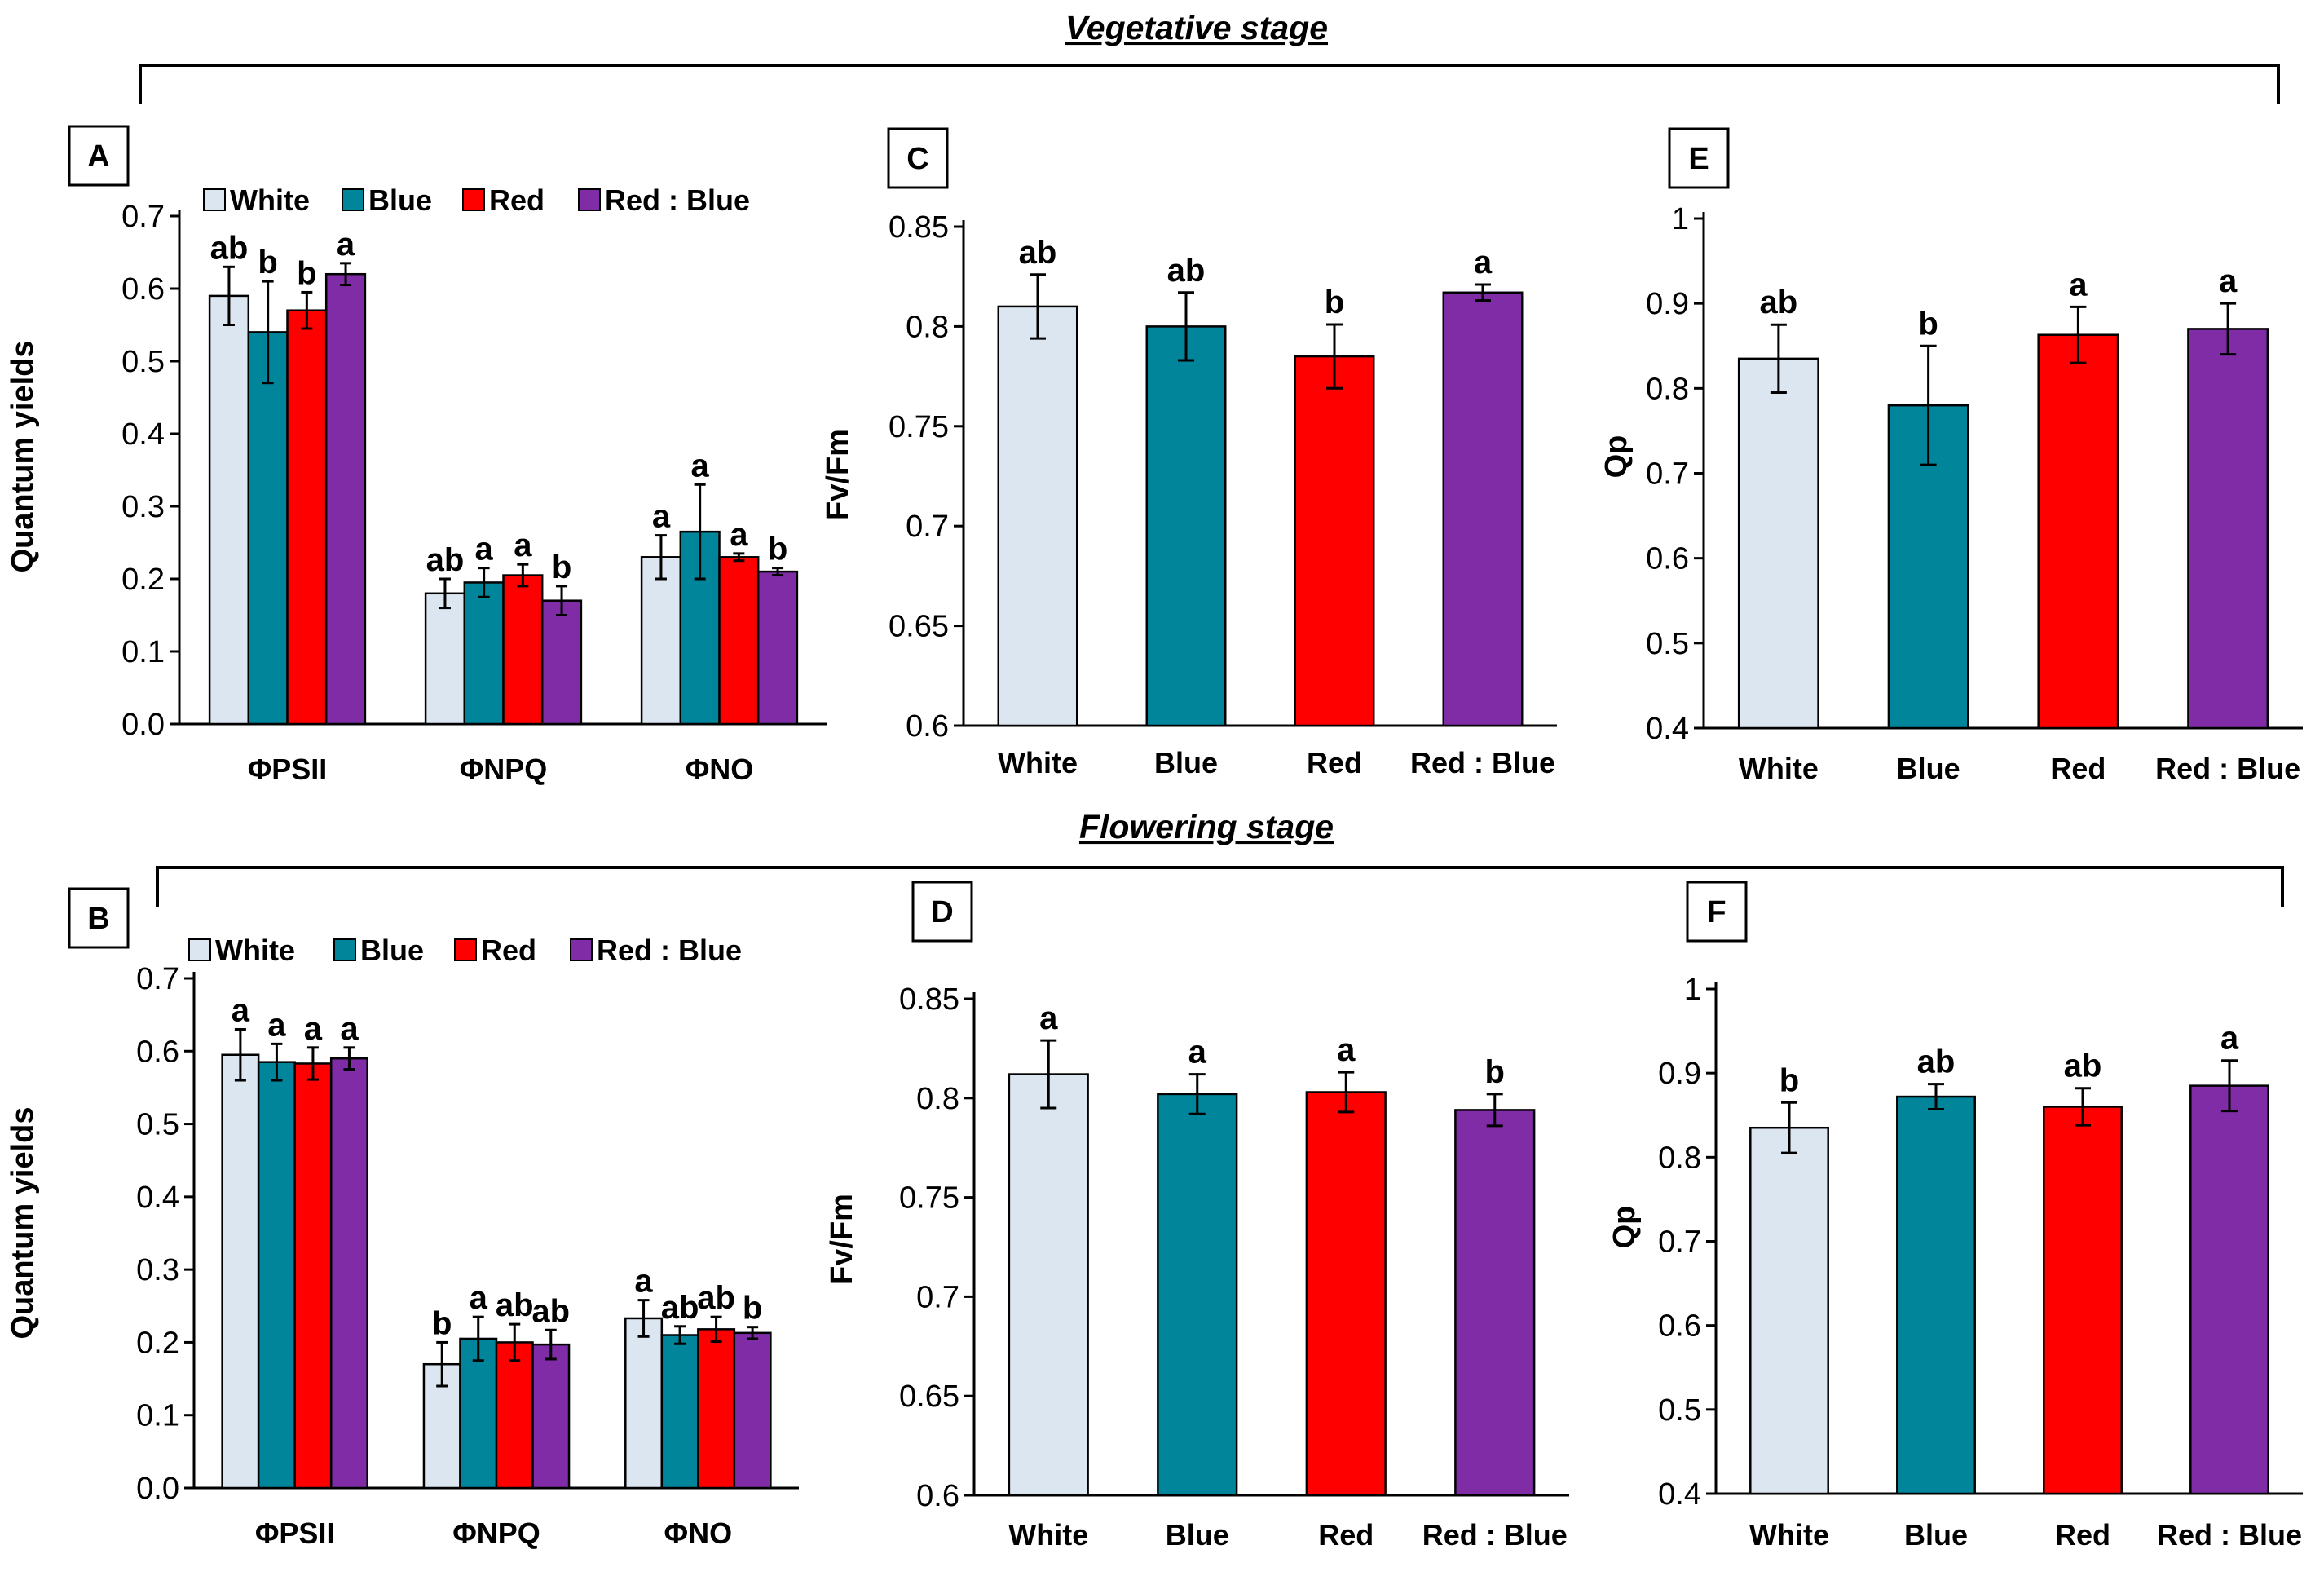 The height and width of the screenshot is (1576, 2324). What do you see at coordinates (2083, 1066) in the screenshot?
I see `panel-f-significance-letter: ab` at bounding box center [2083, 1066].